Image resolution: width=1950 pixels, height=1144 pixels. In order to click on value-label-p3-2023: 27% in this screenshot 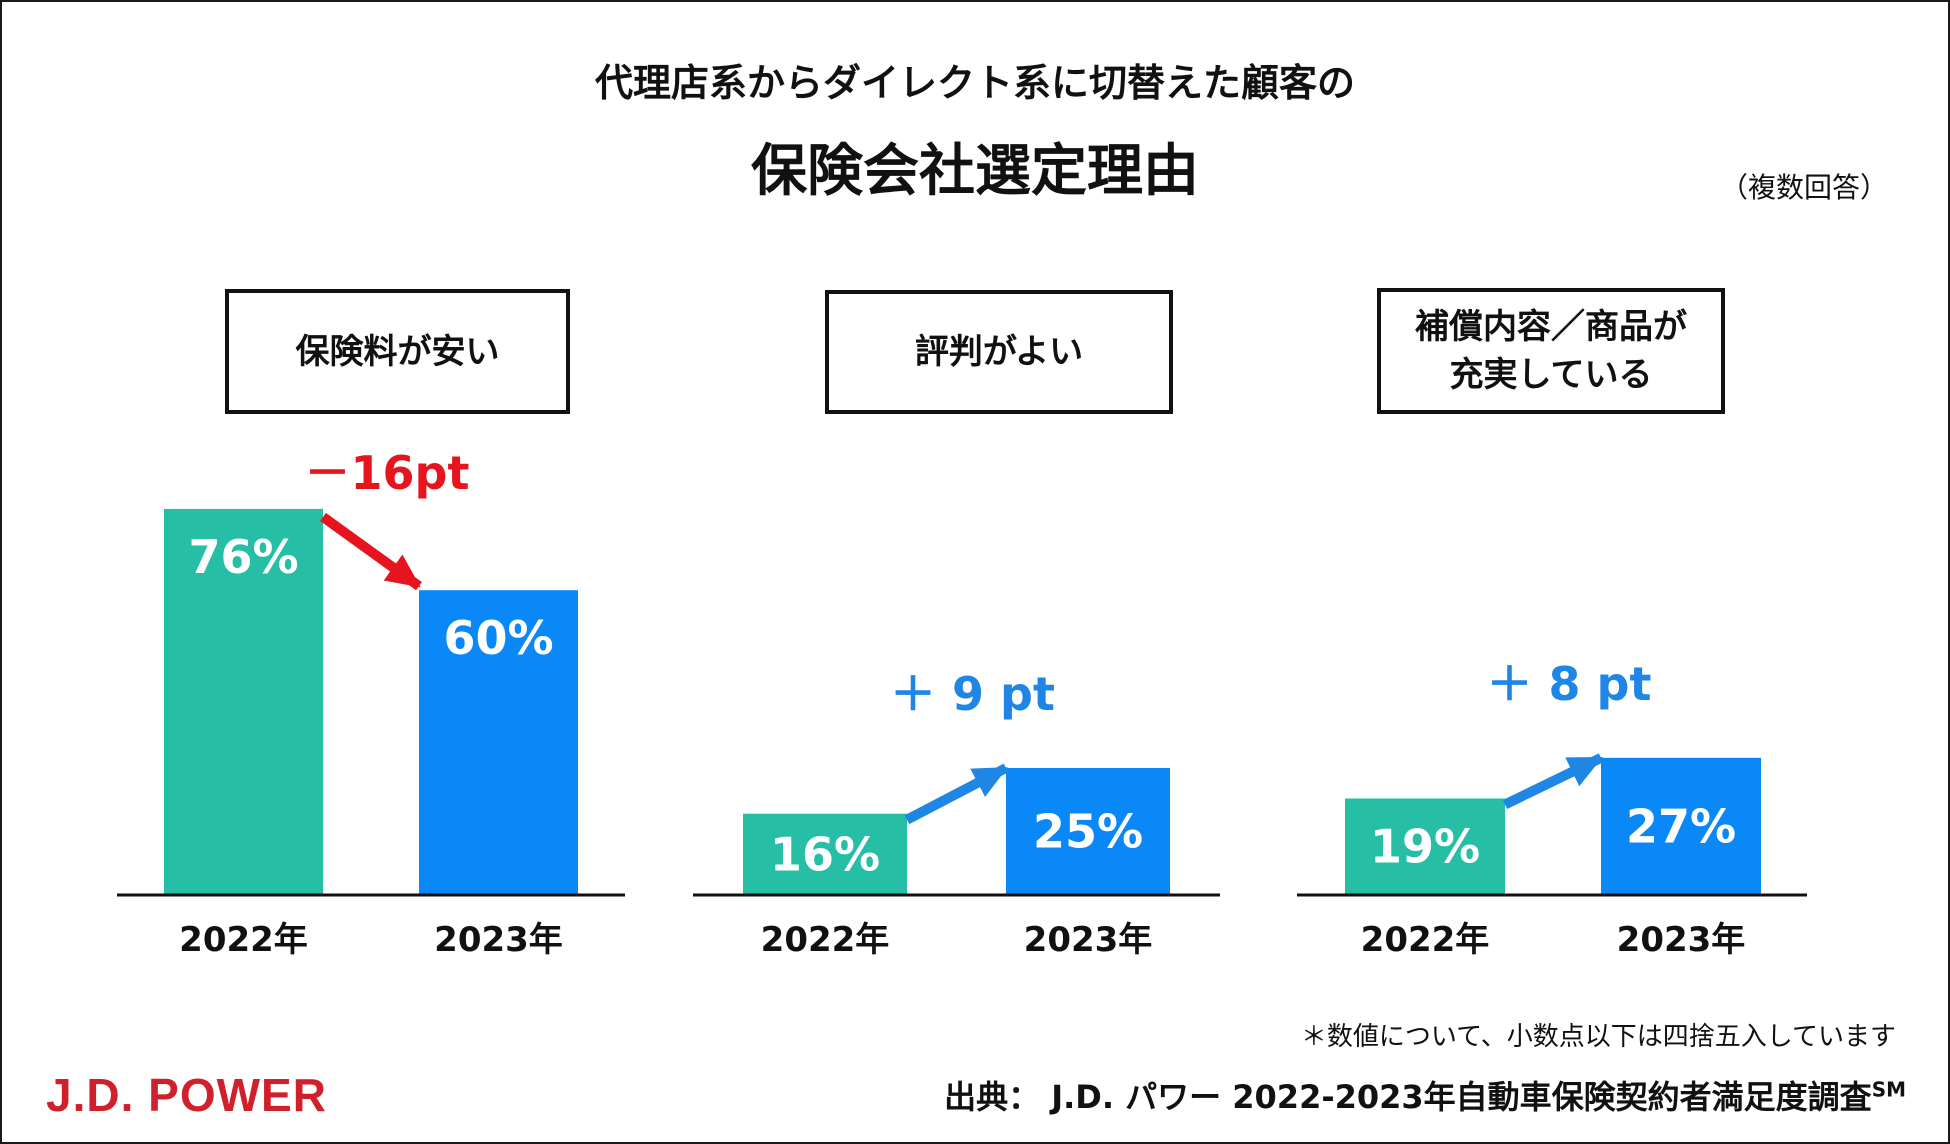, I will do `click(1681, 826)`.